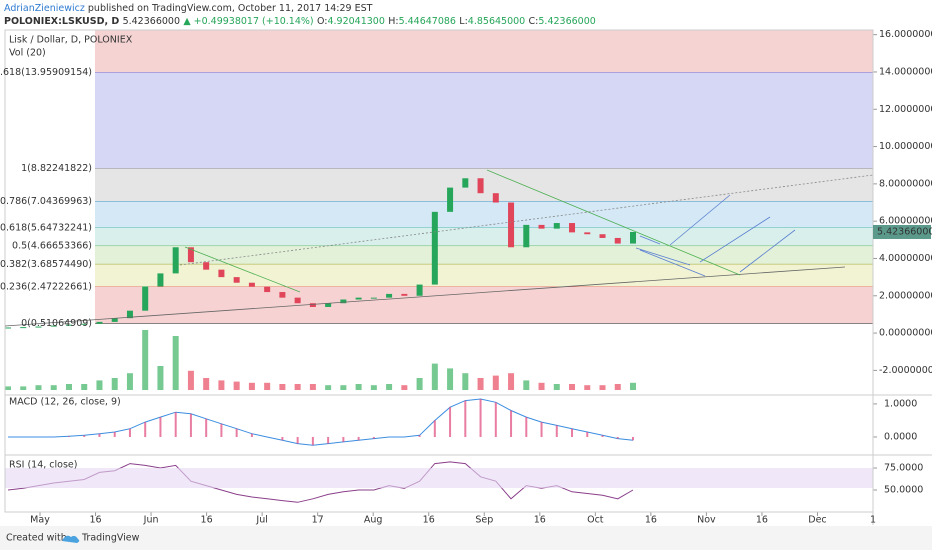  I want to click on volume-label: Vol (20), so click(27, 53).